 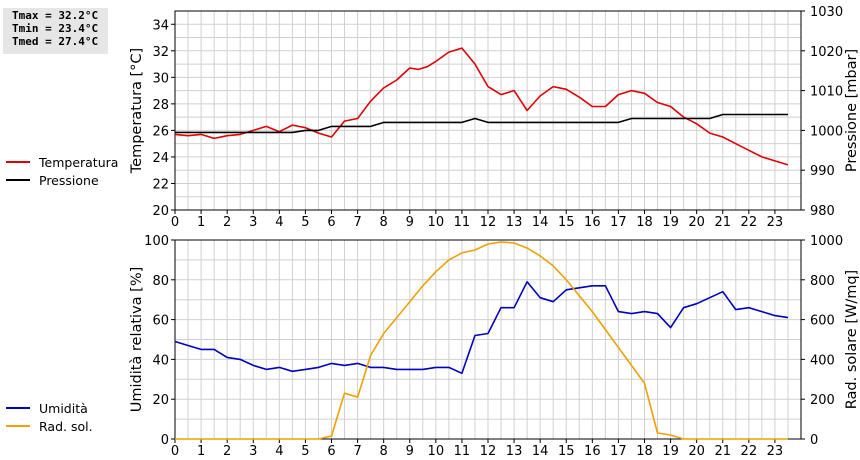 I want to click on legend-item-temperatura: Temperatura, so click(x=62, y=162).